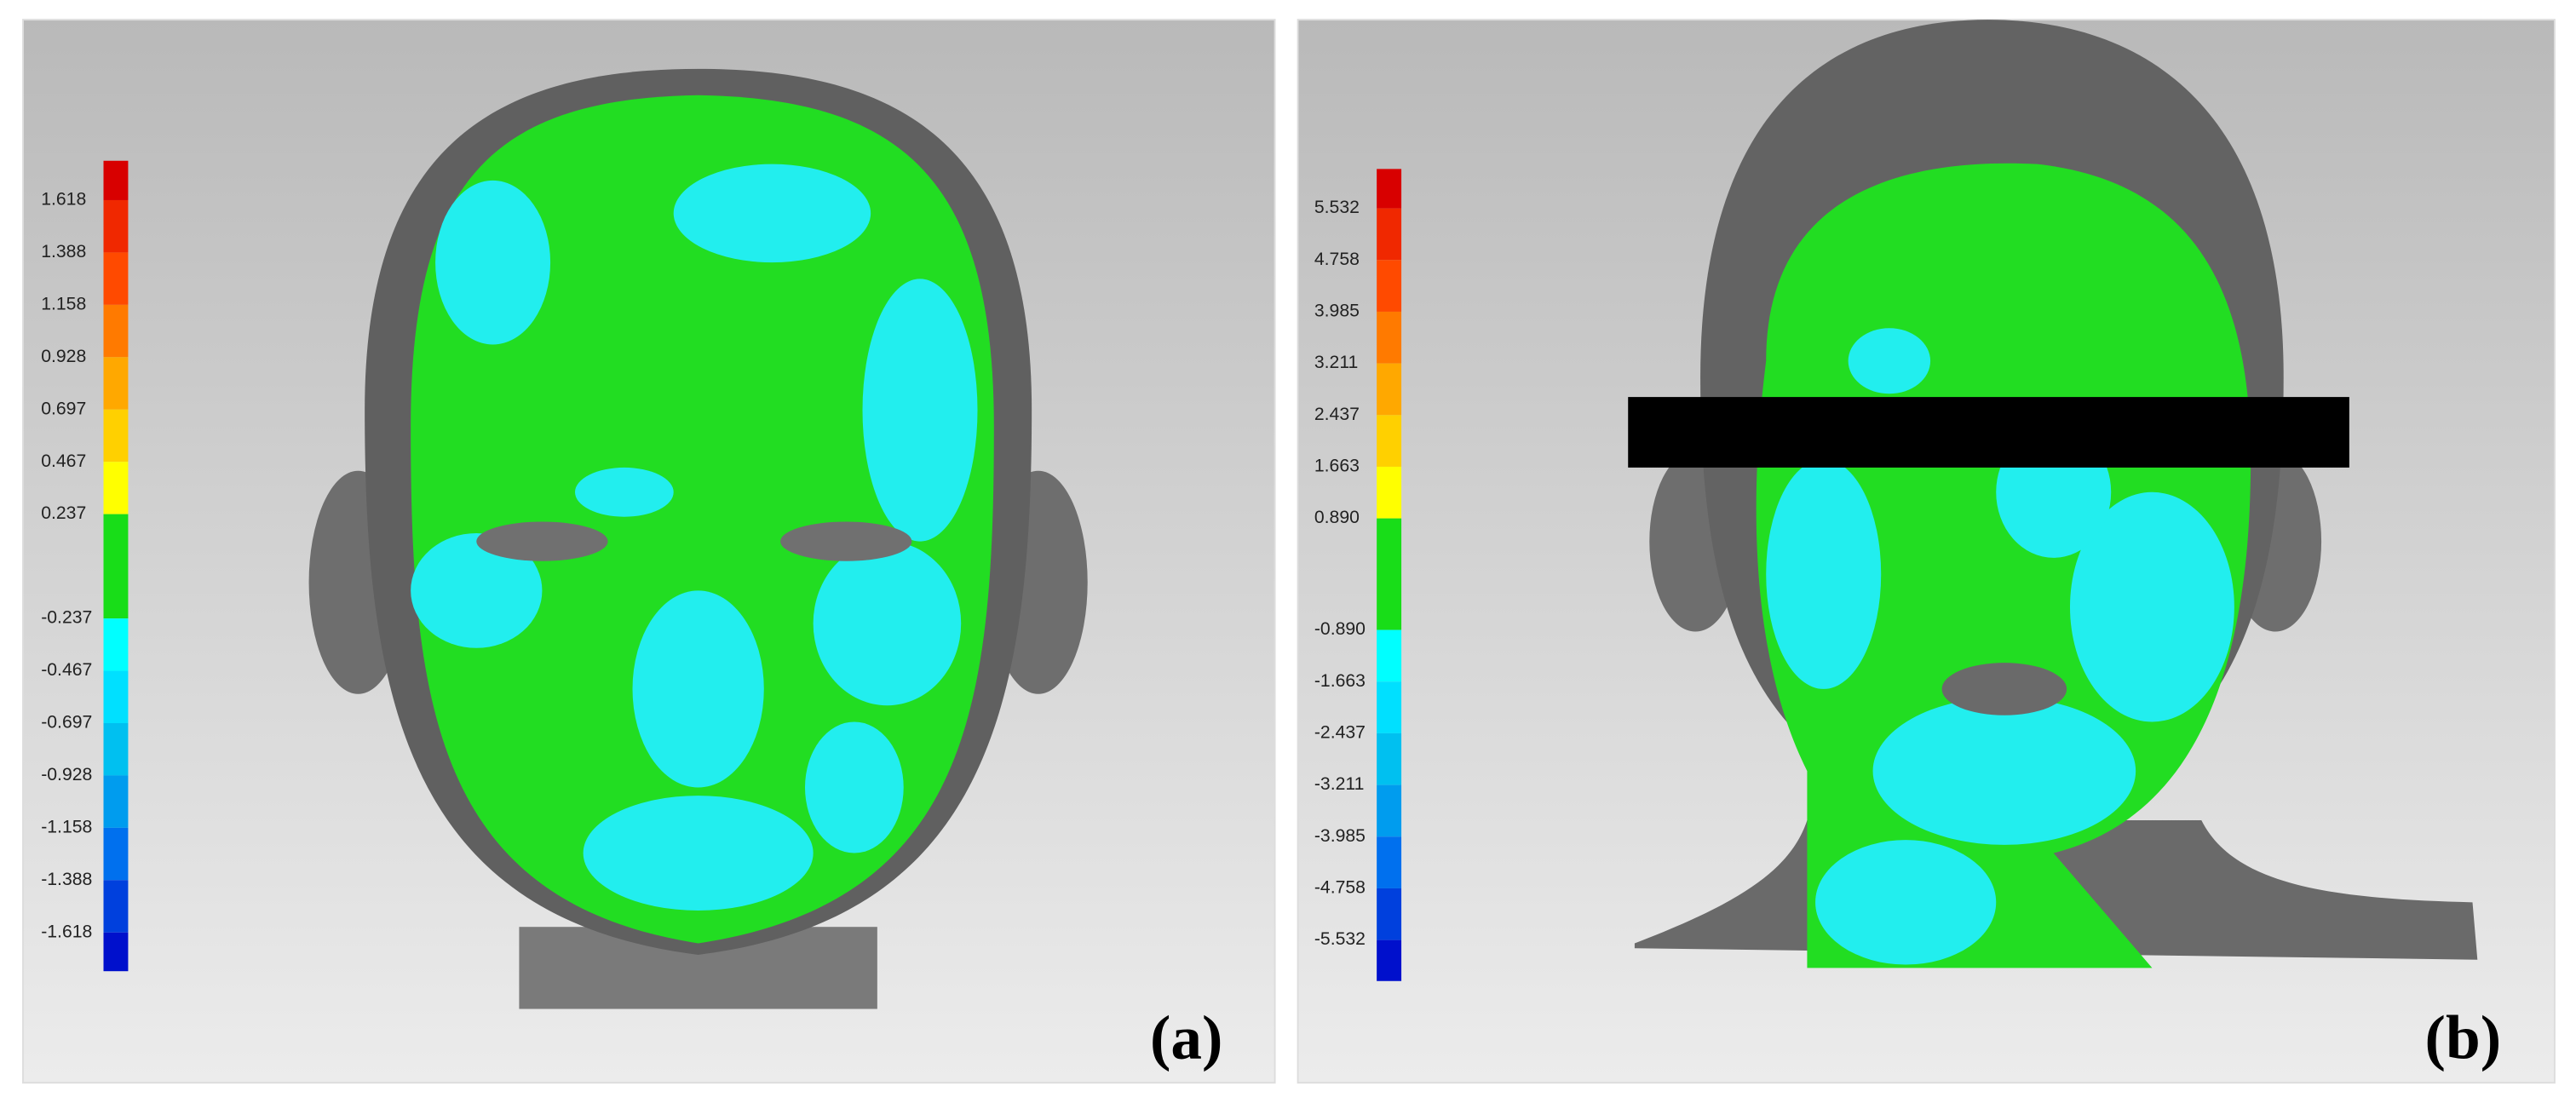  What do you see at coordinates (67, 931) in the screenshot?
I see `scale-label: -1.618` at bounding box center [67, 931].